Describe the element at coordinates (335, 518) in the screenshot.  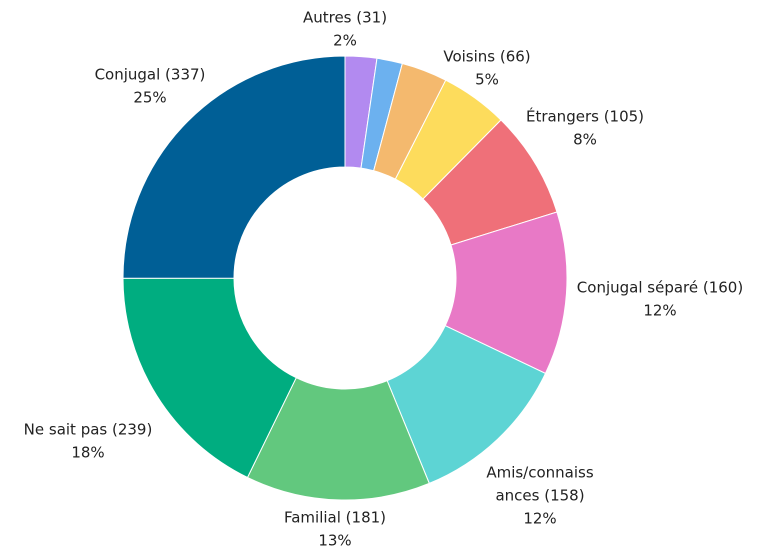
I see `slice-label: Familial (181)` at that location.